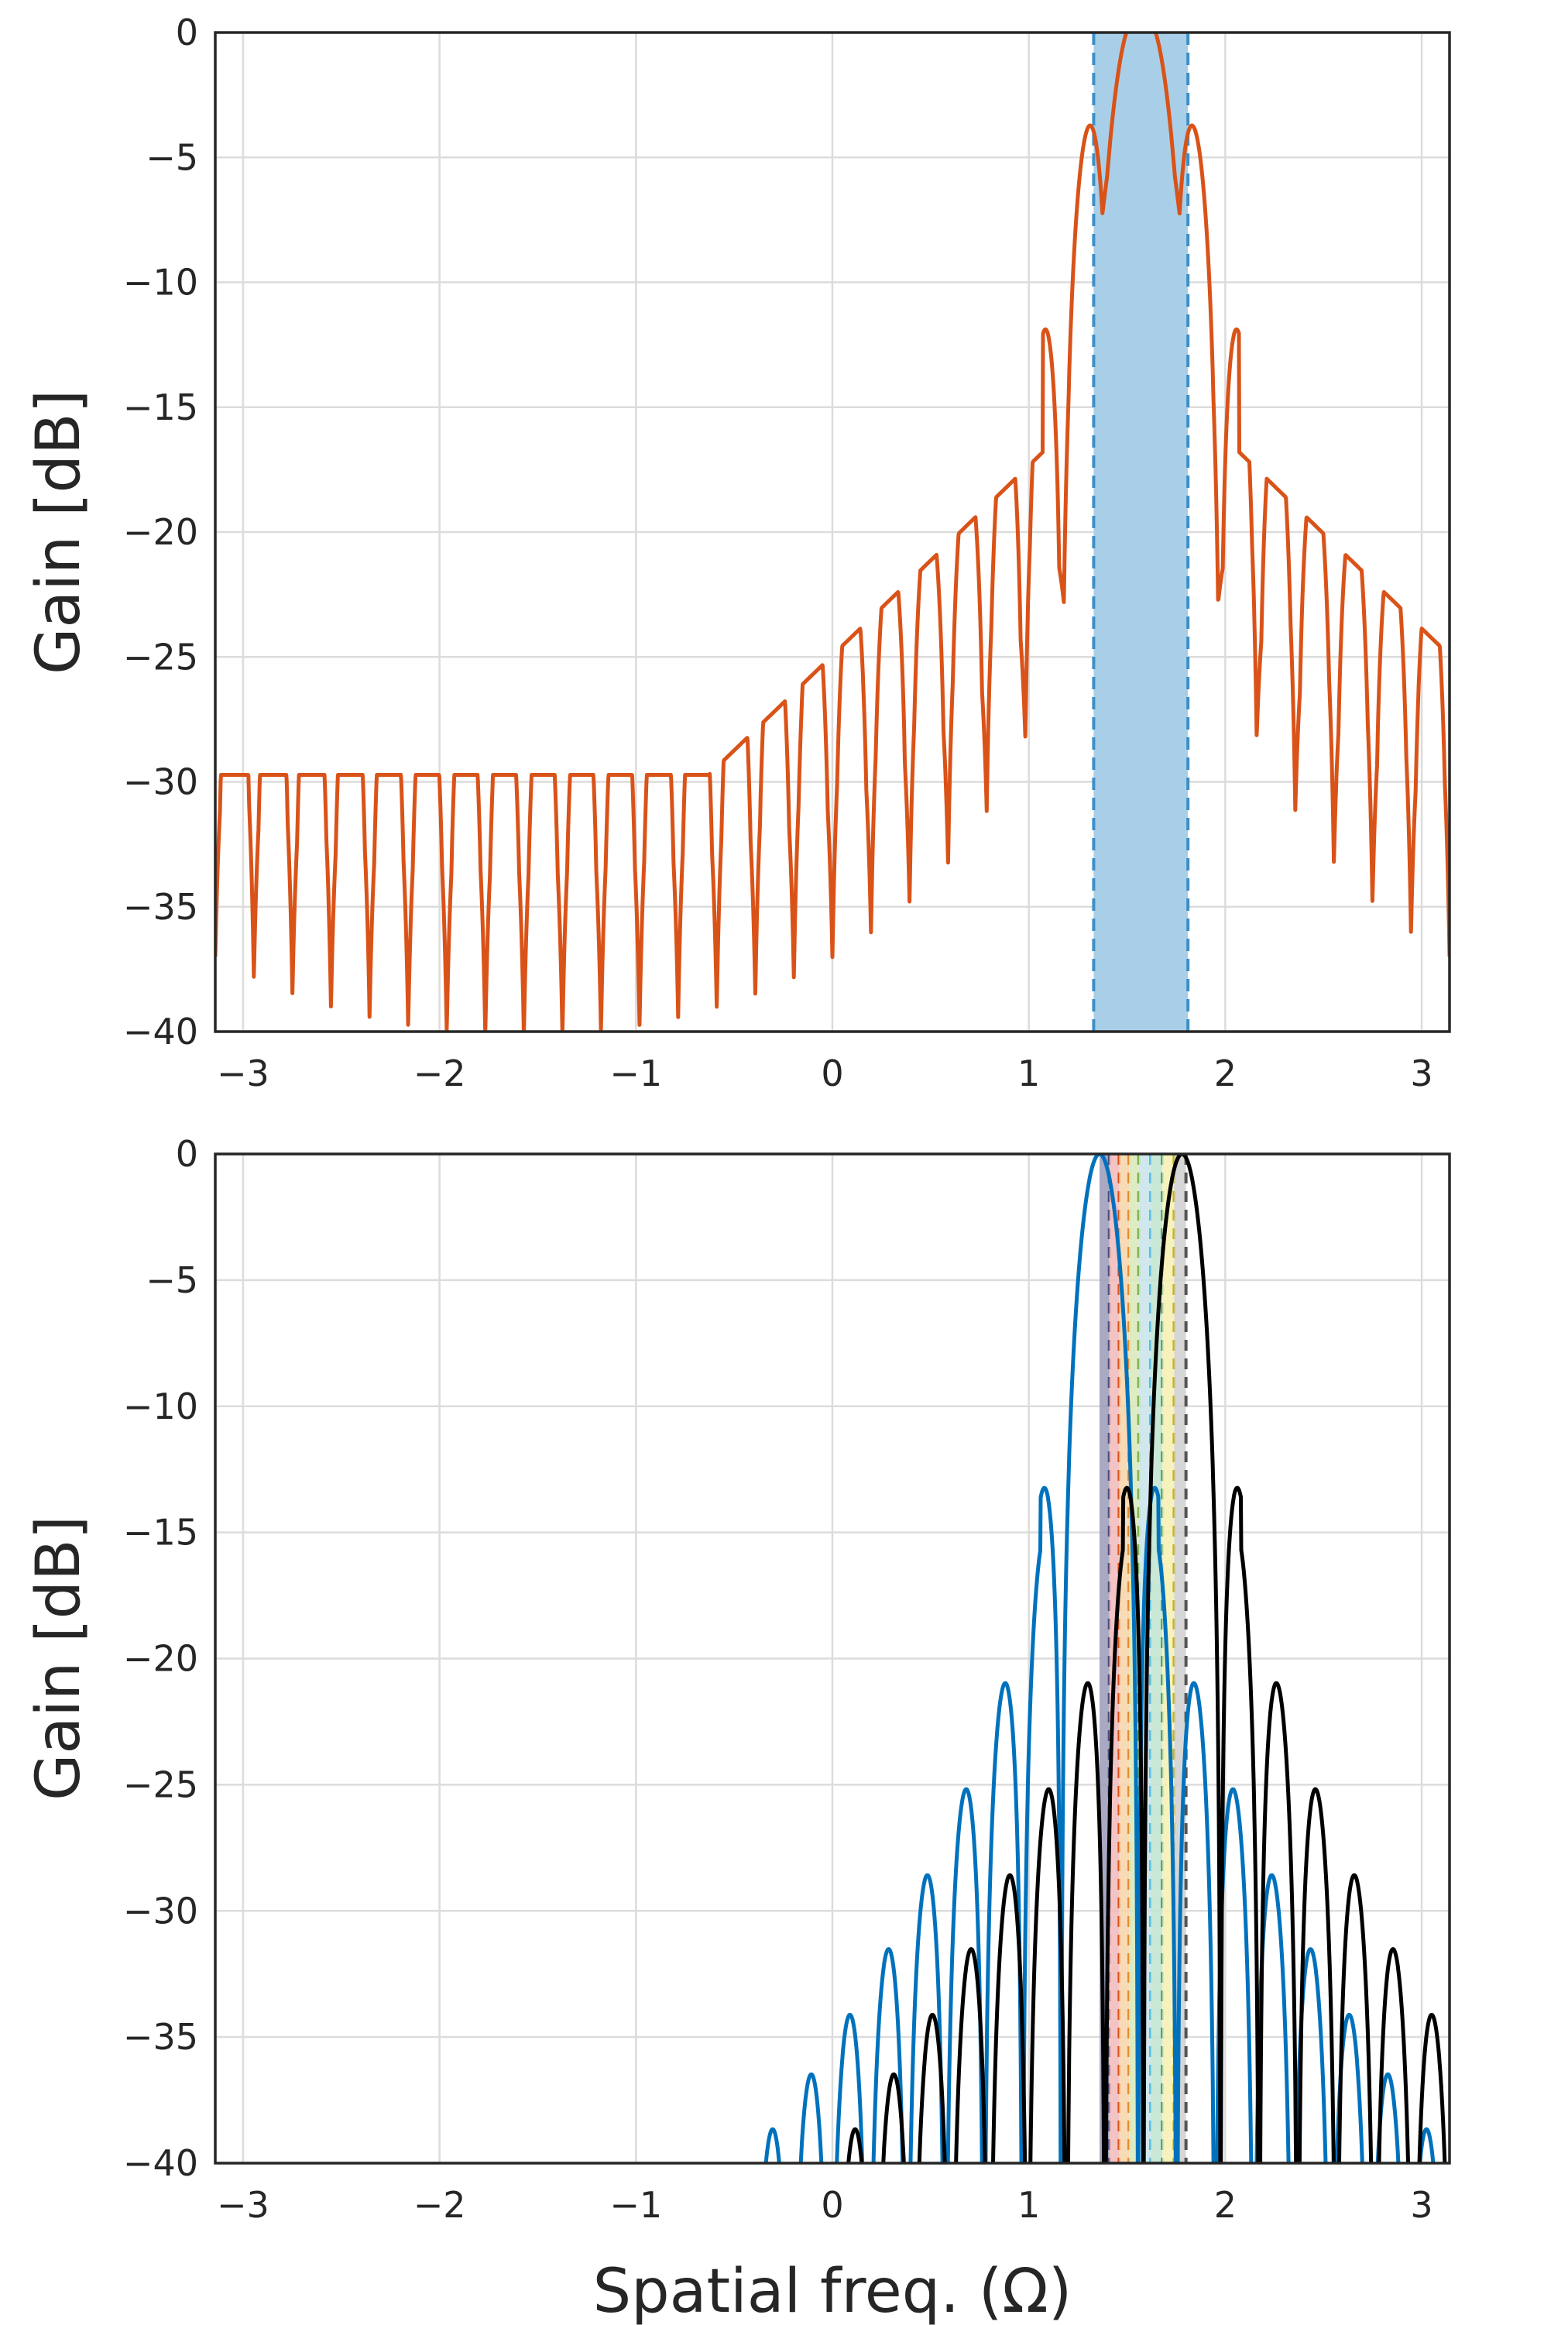 The height and width of the screenshot is (2325, 1568). I want to click on subband-shading, so click(1180, 1659).